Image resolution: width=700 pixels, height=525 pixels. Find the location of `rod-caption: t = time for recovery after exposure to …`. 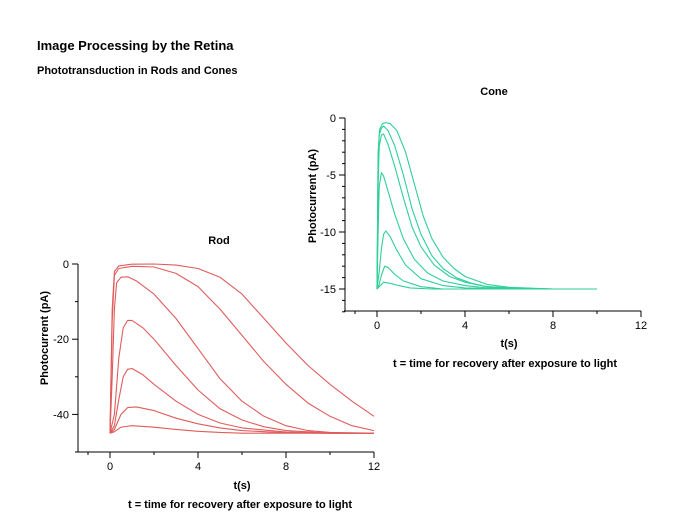

rod-caption: t = time for recovery after exposure to … is located at coordinates (240, 505).